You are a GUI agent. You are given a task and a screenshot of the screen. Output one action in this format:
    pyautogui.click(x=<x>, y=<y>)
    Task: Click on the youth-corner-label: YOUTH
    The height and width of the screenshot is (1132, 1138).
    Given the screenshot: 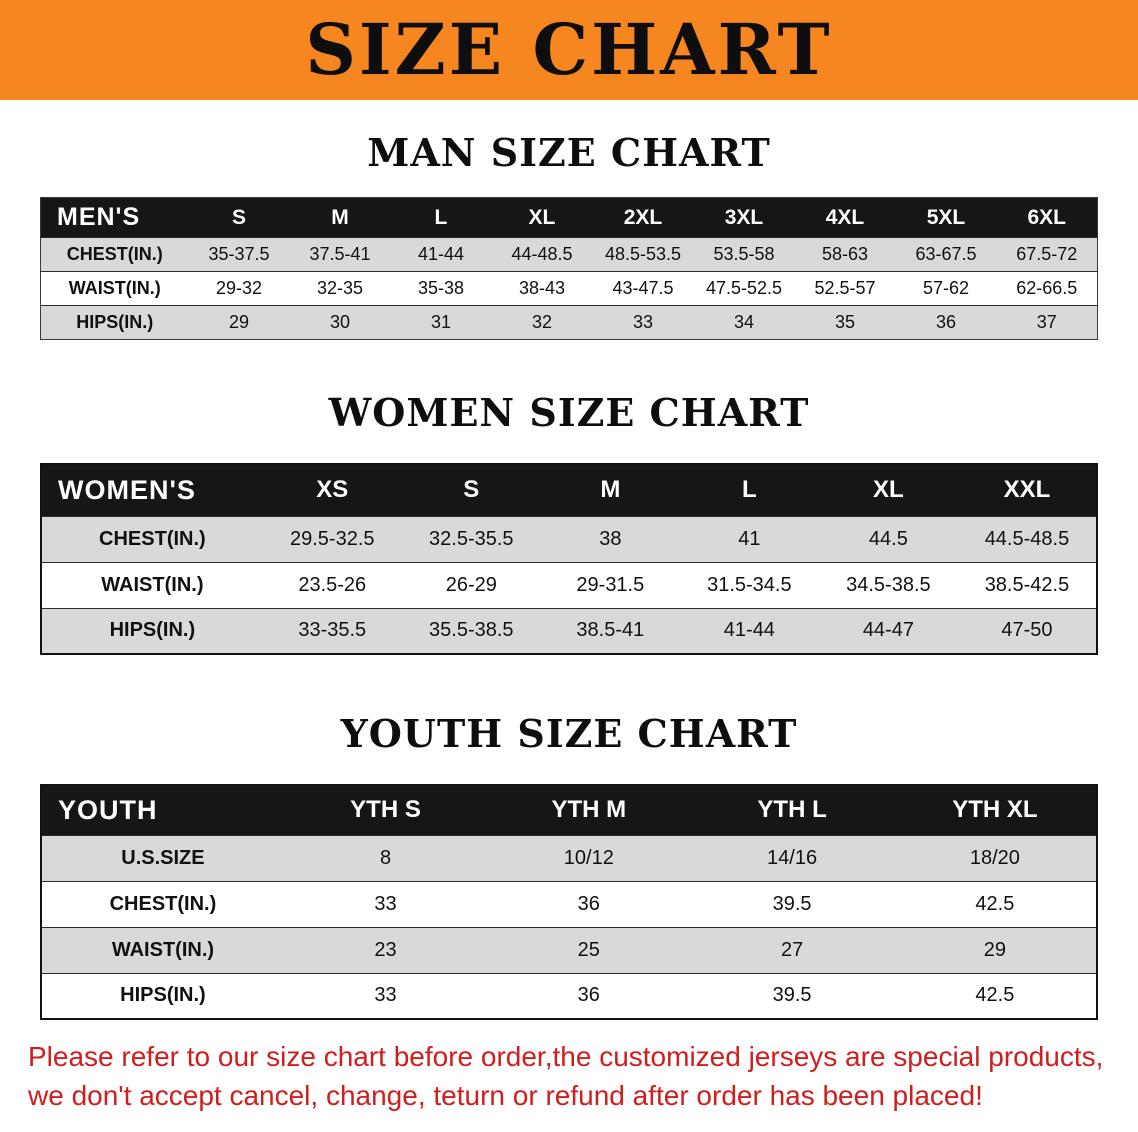 What is the action you would take?
    pyautogui.click(x=162, y=810)
    